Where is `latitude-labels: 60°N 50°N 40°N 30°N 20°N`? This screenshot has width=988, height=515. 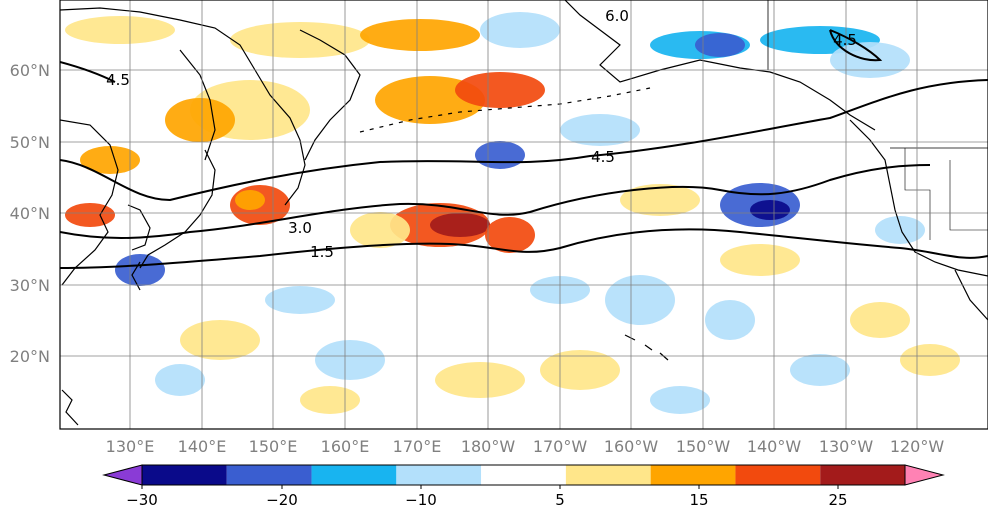
latitude-labels: 60°N 50°N 40°N 30°N 20°N is located at coordinates (30, 213).